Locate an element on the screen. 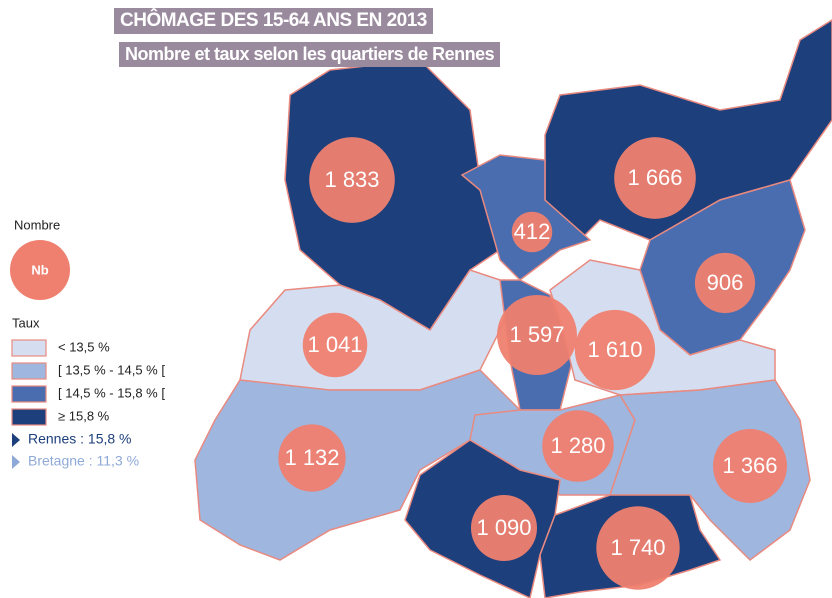 The height and width of the screenshot is (598, 832). bubble-label: 1 366 is located at coordinates (749, 465).